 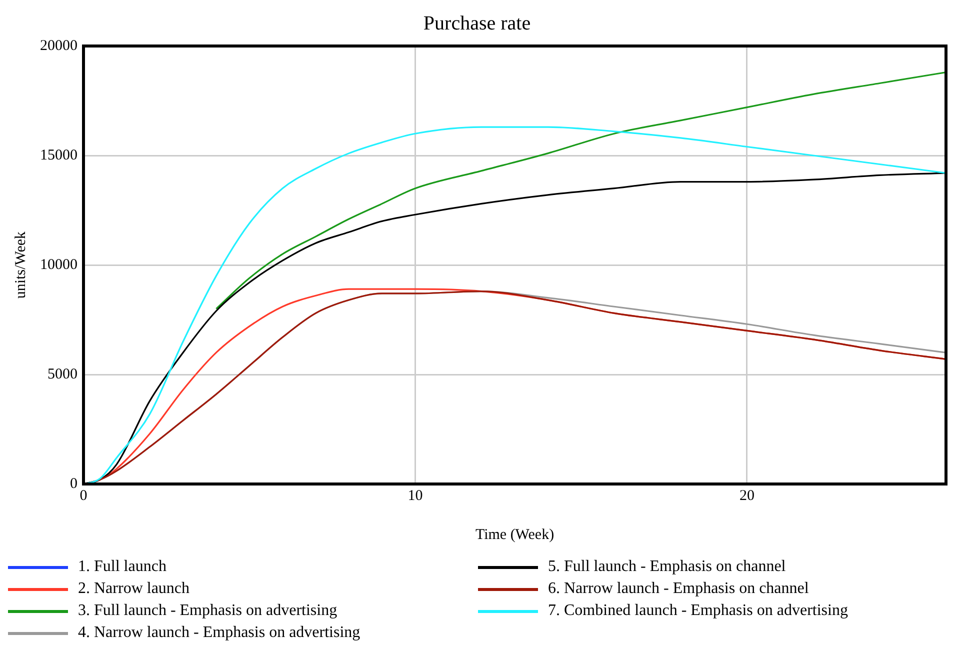 I want to click on legend-label: 7. Combined launch - Emphasis on advertising, so click(x=698, y=611).